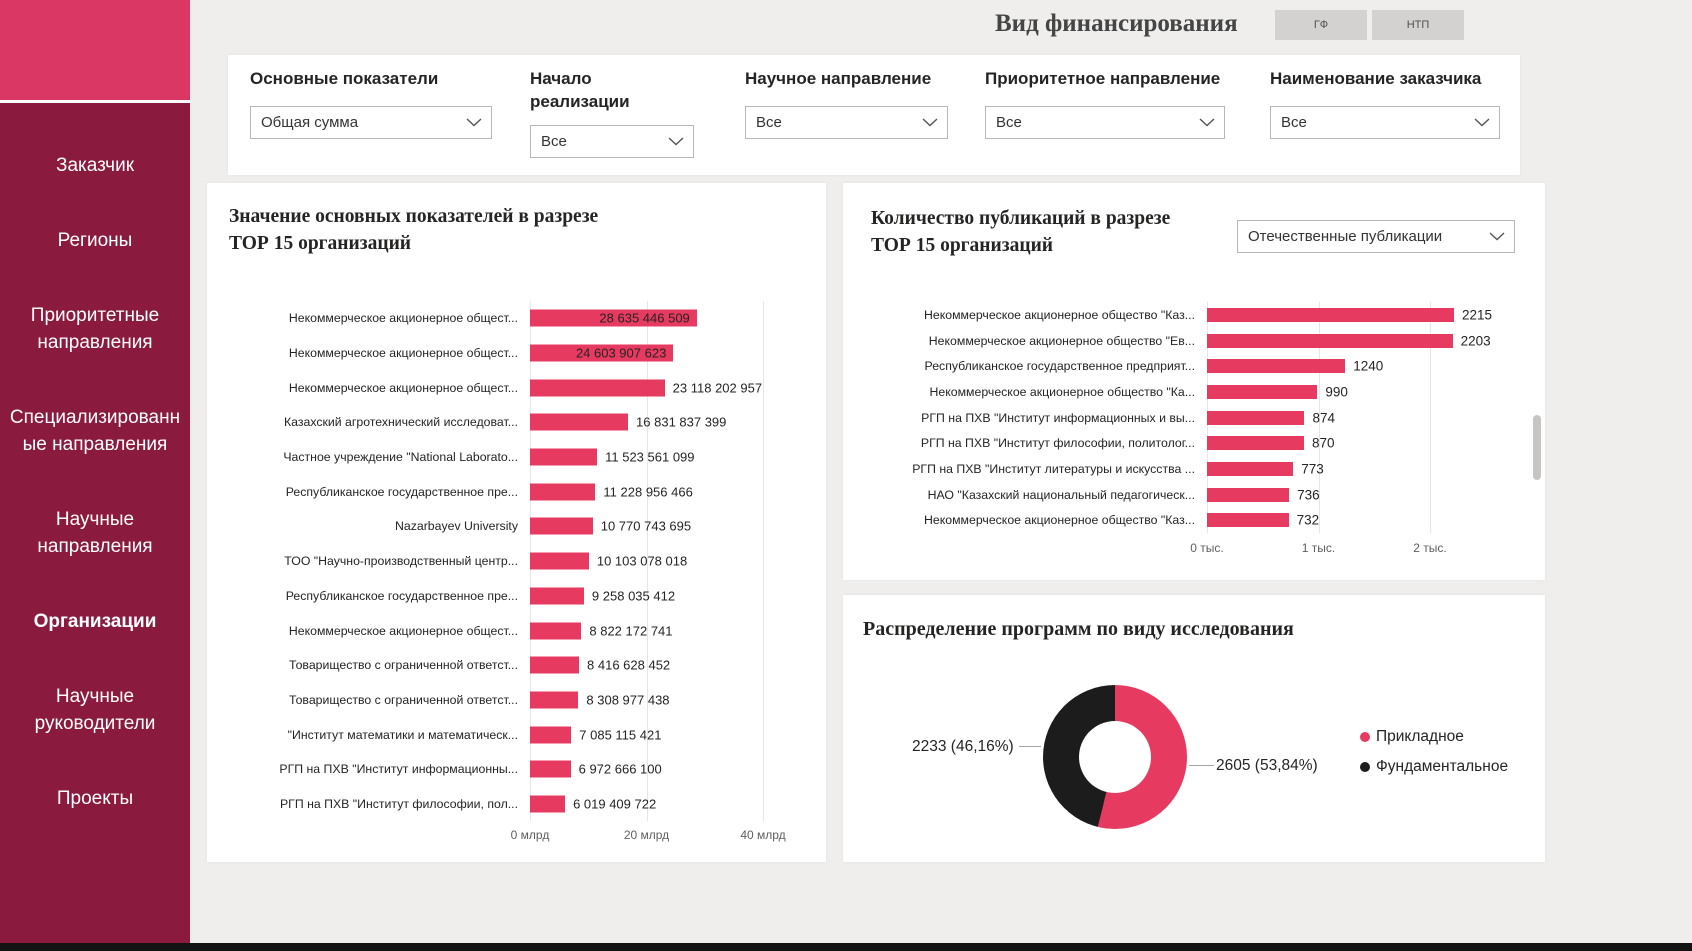  I want to click on label-leader-line, so click(1201, 765).